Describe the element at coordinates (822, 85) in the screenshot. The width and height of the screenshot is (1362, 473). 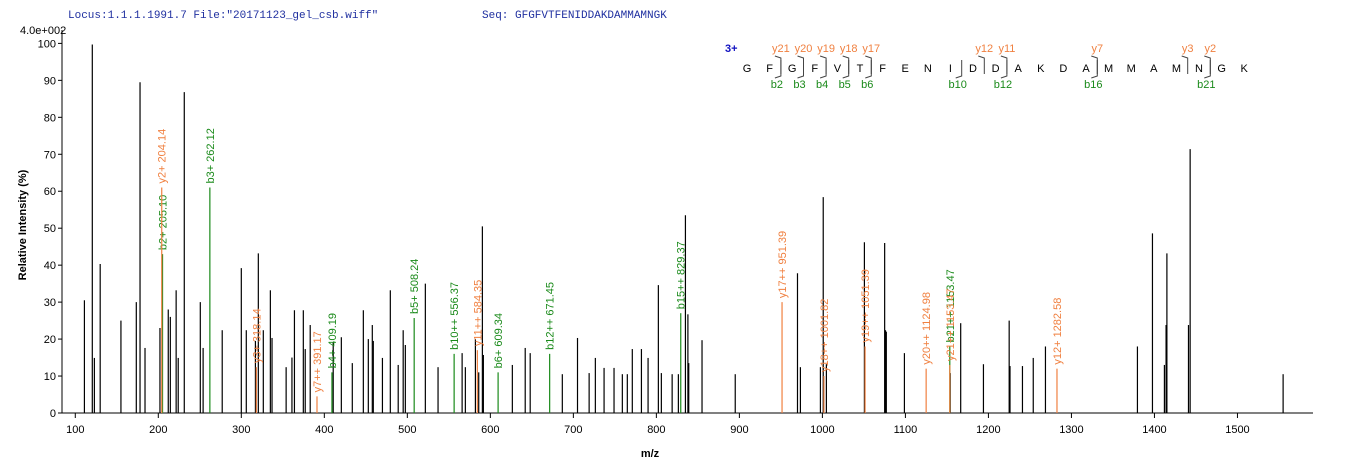
I see `b-fragment: b4` at that location.